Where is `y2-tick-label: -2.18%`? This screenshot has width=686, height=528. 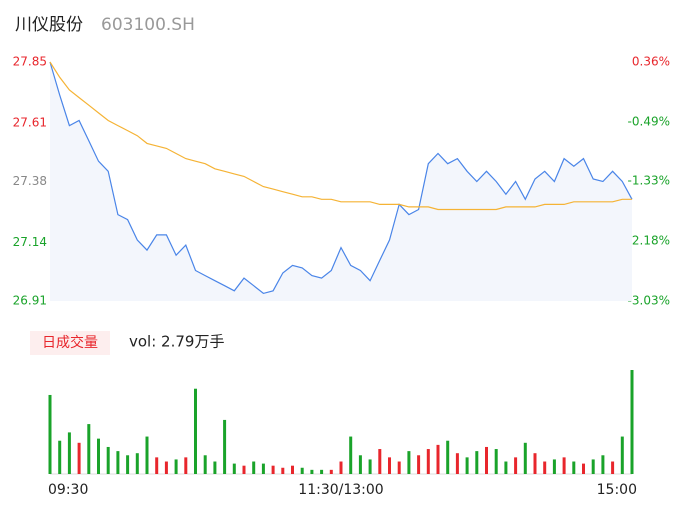 y2-tick-label: -2.18% is located at coordinates (649, 241).